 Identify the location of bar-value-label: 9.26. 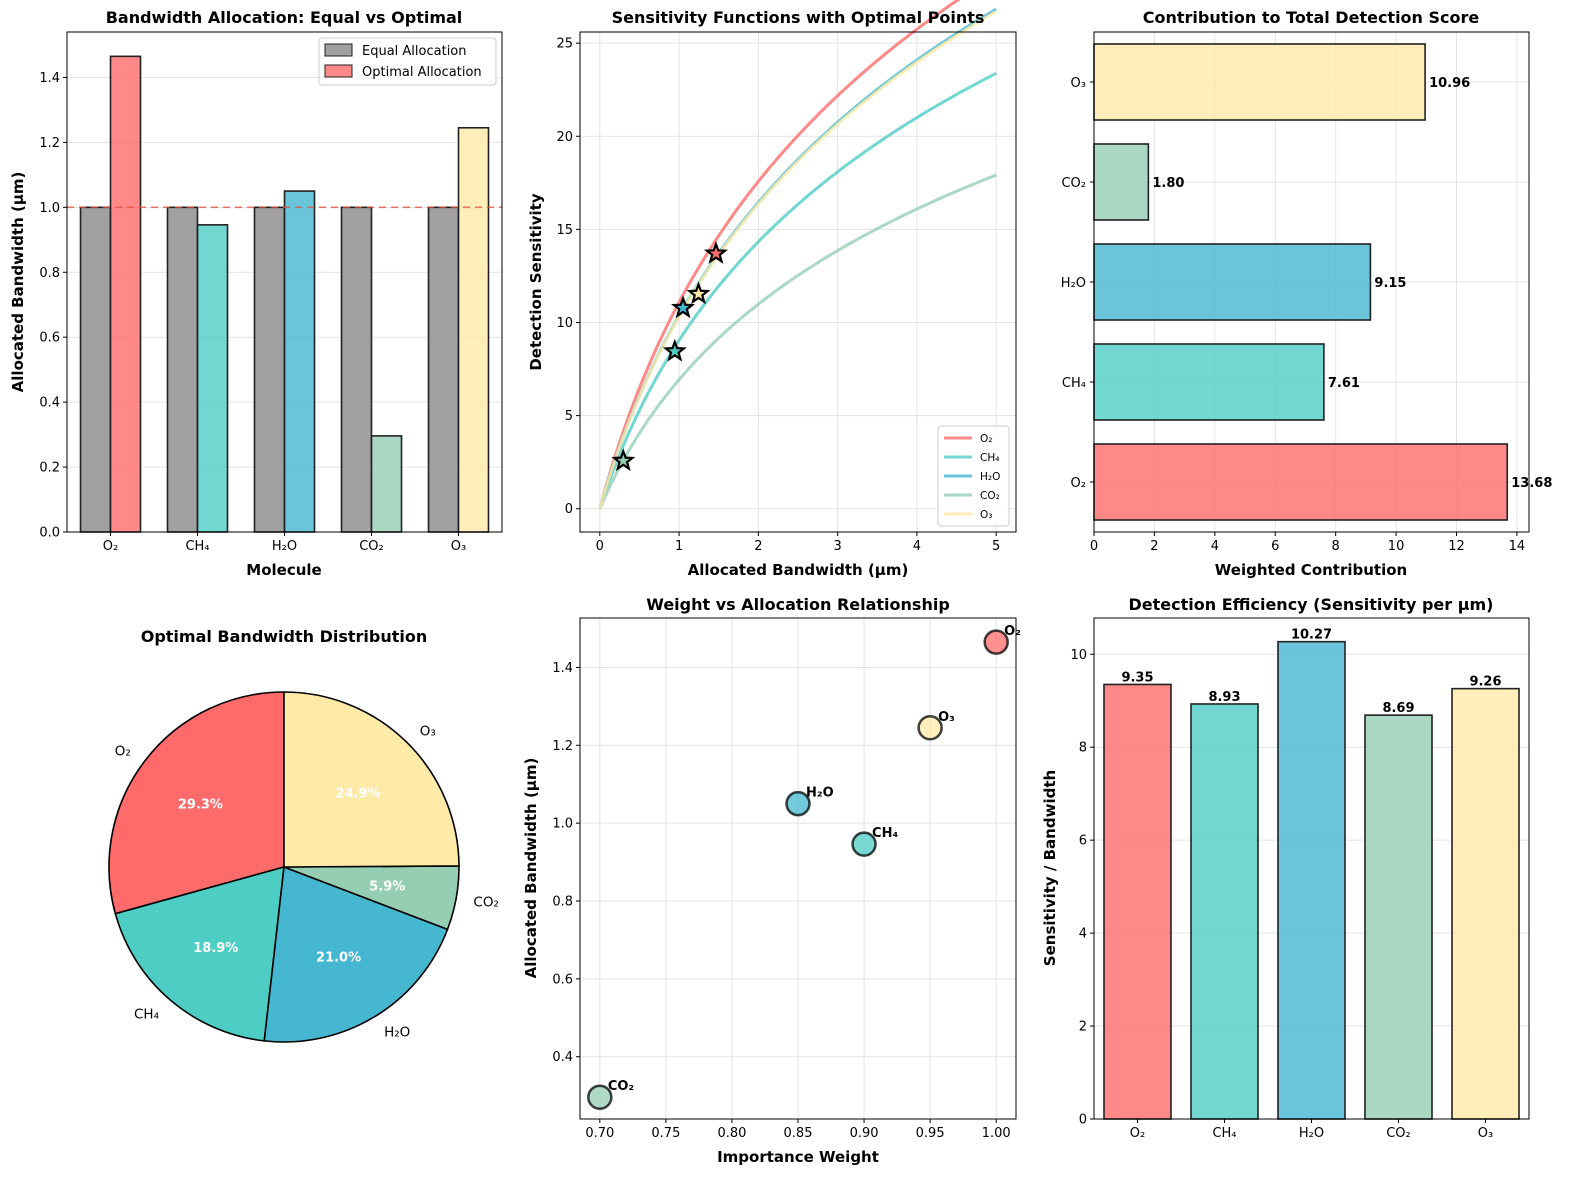
(1485, 682).